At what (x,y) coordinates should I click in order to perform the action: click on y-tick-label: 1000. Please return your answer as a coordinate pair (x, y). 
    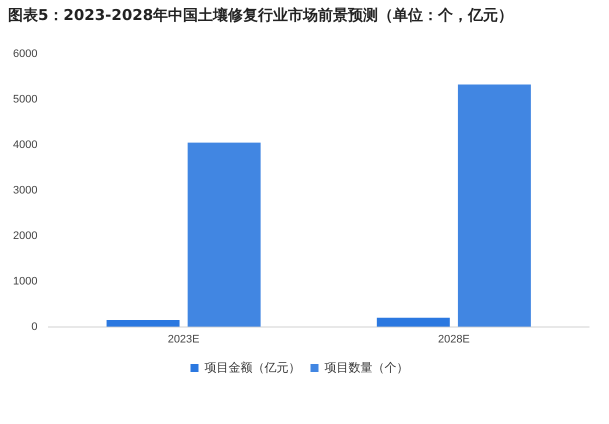
    Looking at the image, I should click on (25, 281).